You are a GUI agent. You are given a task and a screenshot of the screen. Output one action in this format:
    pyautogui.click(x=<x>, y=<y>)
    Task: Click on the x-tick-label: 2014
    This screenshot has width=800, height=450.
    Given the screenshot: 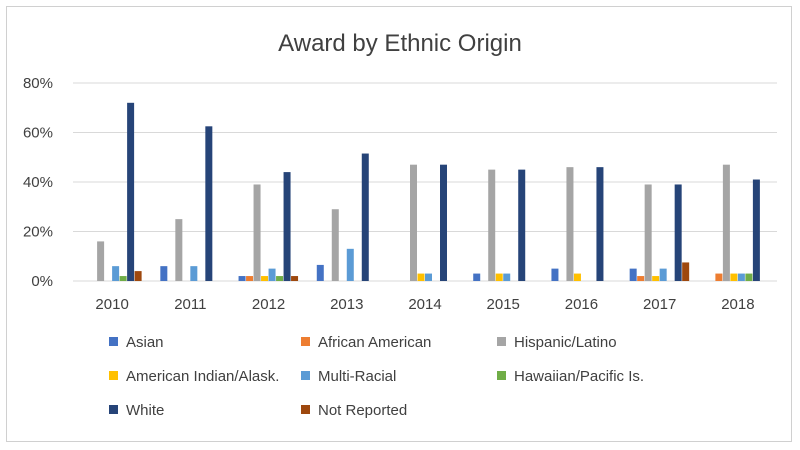 What is the action you would take?
    pyautogui.click(x=424, y=304)
    